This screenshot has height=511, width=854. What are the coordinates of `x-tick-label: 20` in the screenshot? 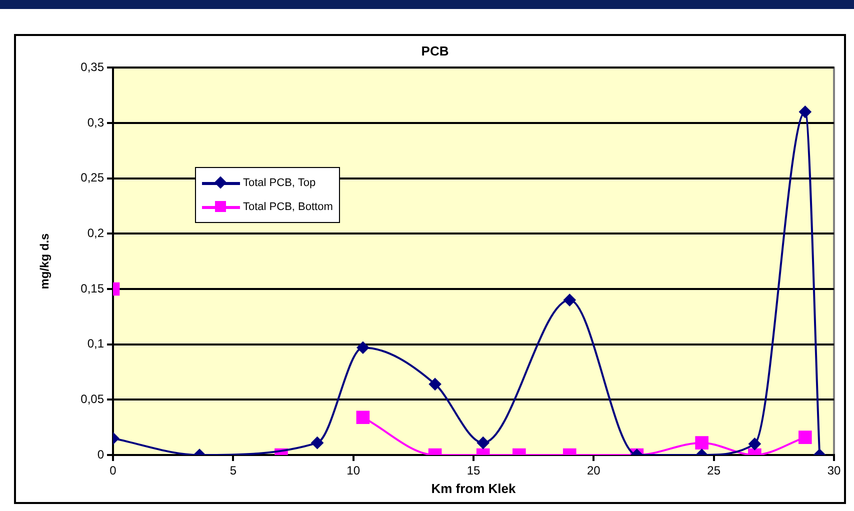 It's located at (593, 471).